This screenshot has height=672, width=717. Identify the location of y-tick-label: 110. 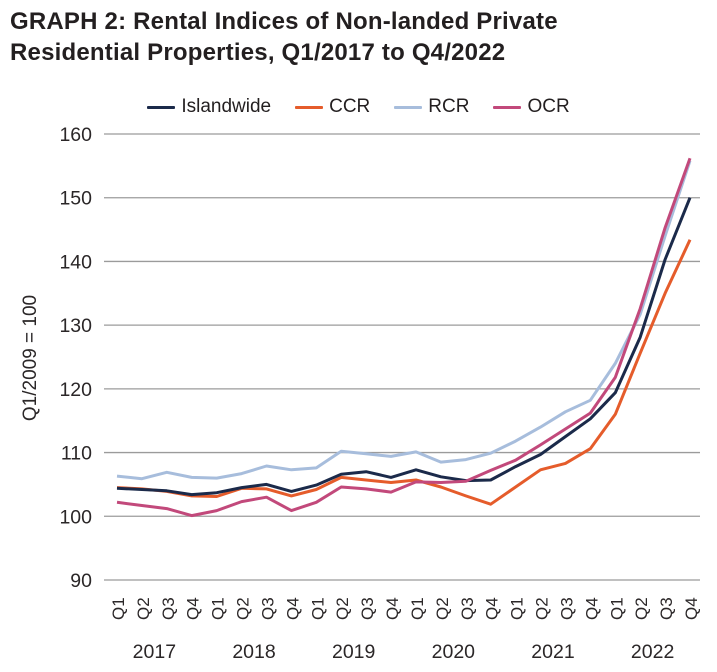
(76, 454).